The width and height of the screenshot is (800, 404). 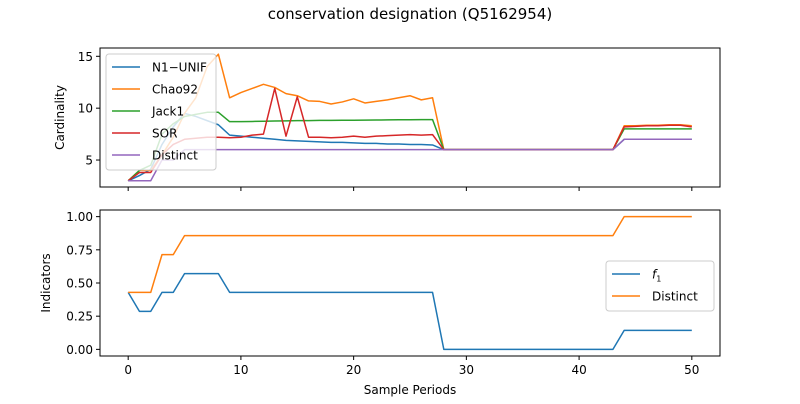 I want to click on x-tick-label: 0, so click(x=128, y=370).